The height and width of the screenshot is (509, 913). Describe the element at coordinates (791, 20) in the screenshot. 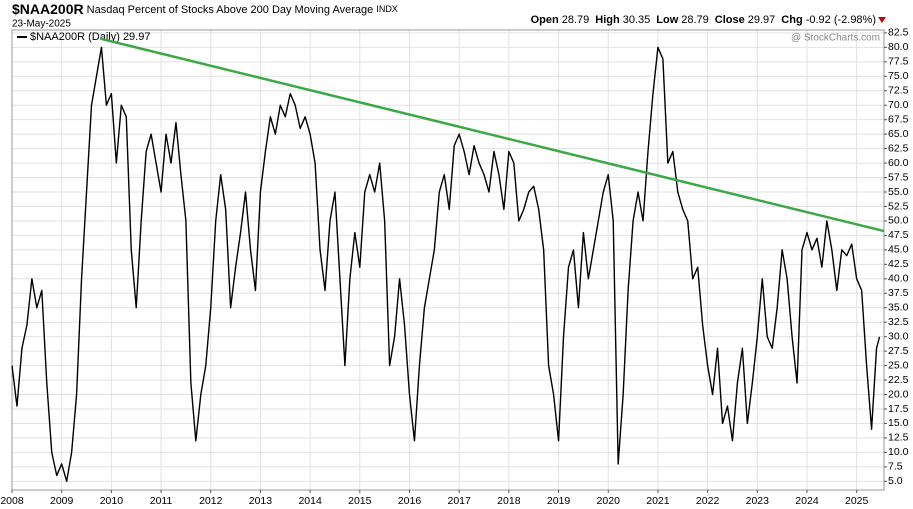

I see `quote-label: Chg` at that location.